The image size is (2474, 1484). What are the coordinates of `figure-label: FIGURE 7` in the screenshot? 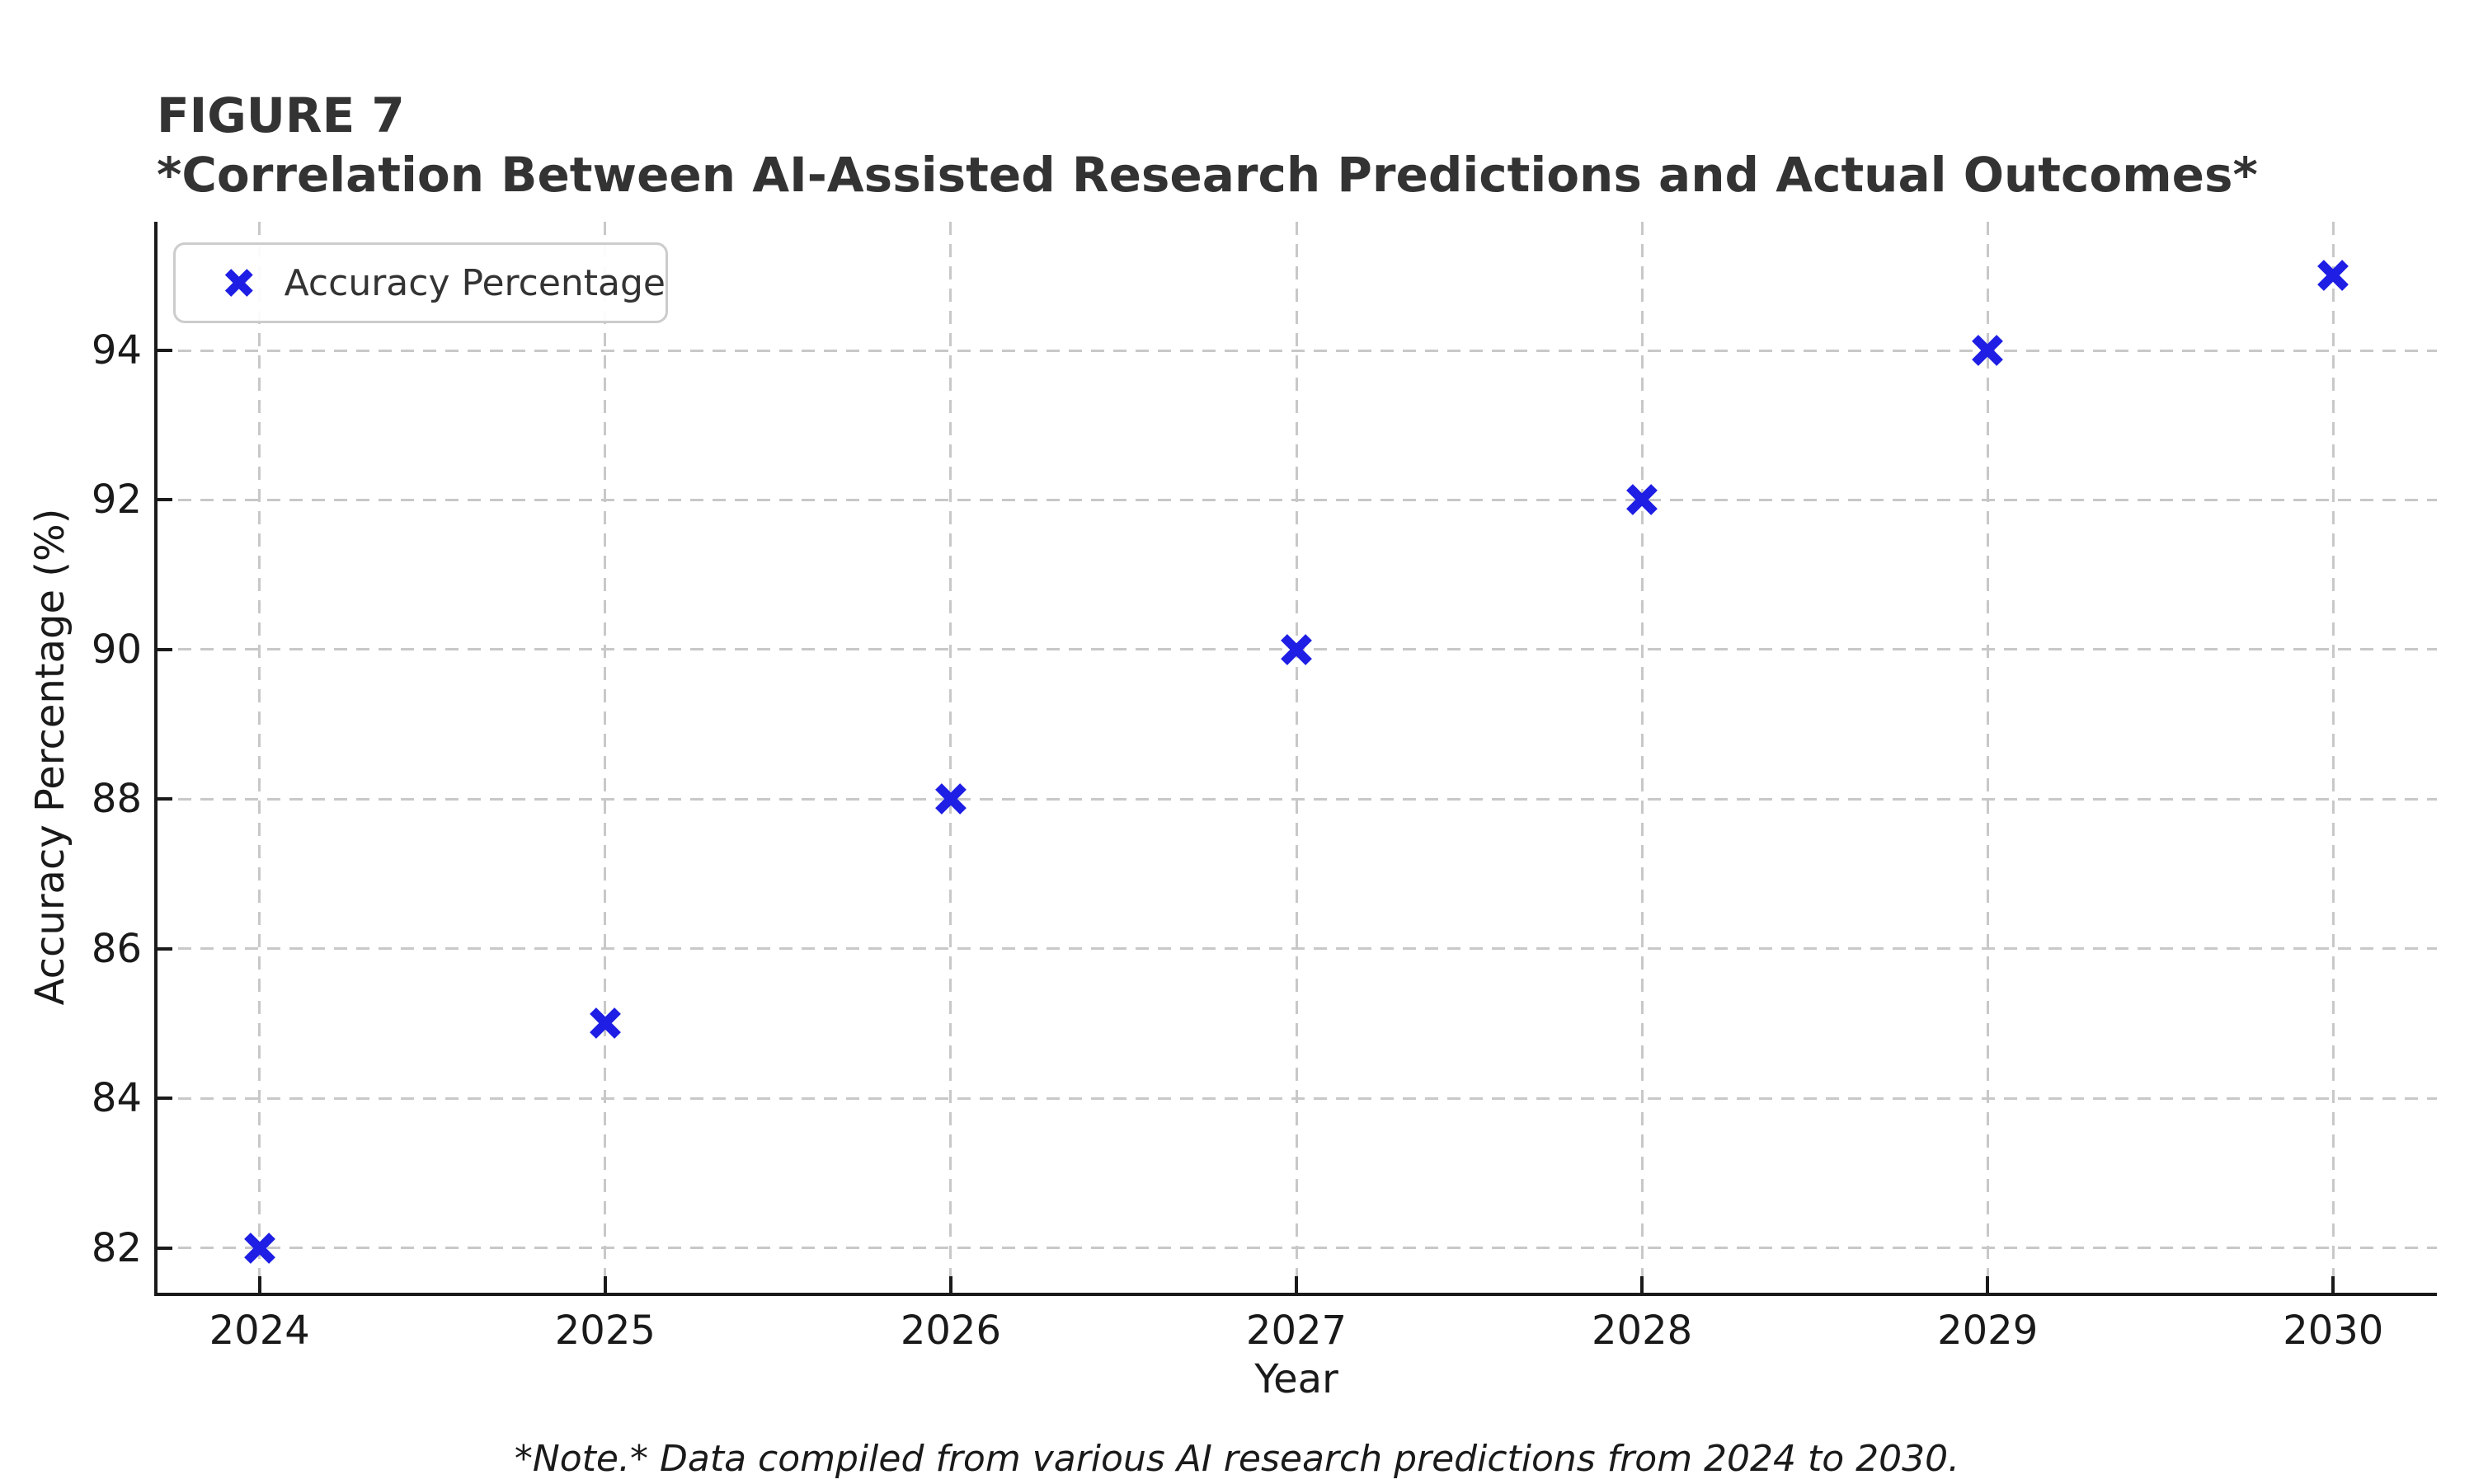 It's located at (281, 115).